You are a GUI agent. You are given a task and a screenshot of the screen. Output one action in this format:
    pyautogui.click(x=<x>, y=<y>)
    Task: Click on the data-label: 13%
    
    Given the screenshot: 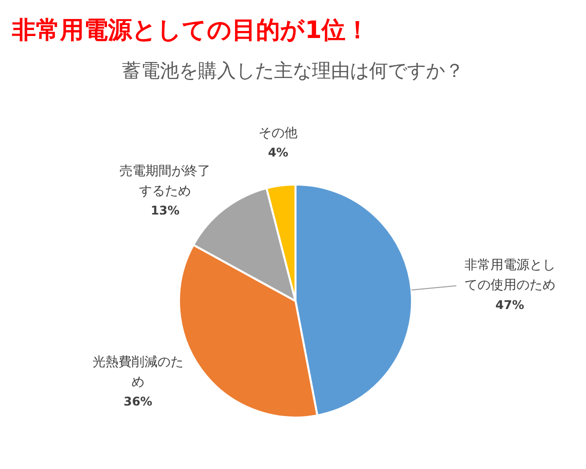 What is the action you would take?
    pyautogui.click(x=165, y=211)
    